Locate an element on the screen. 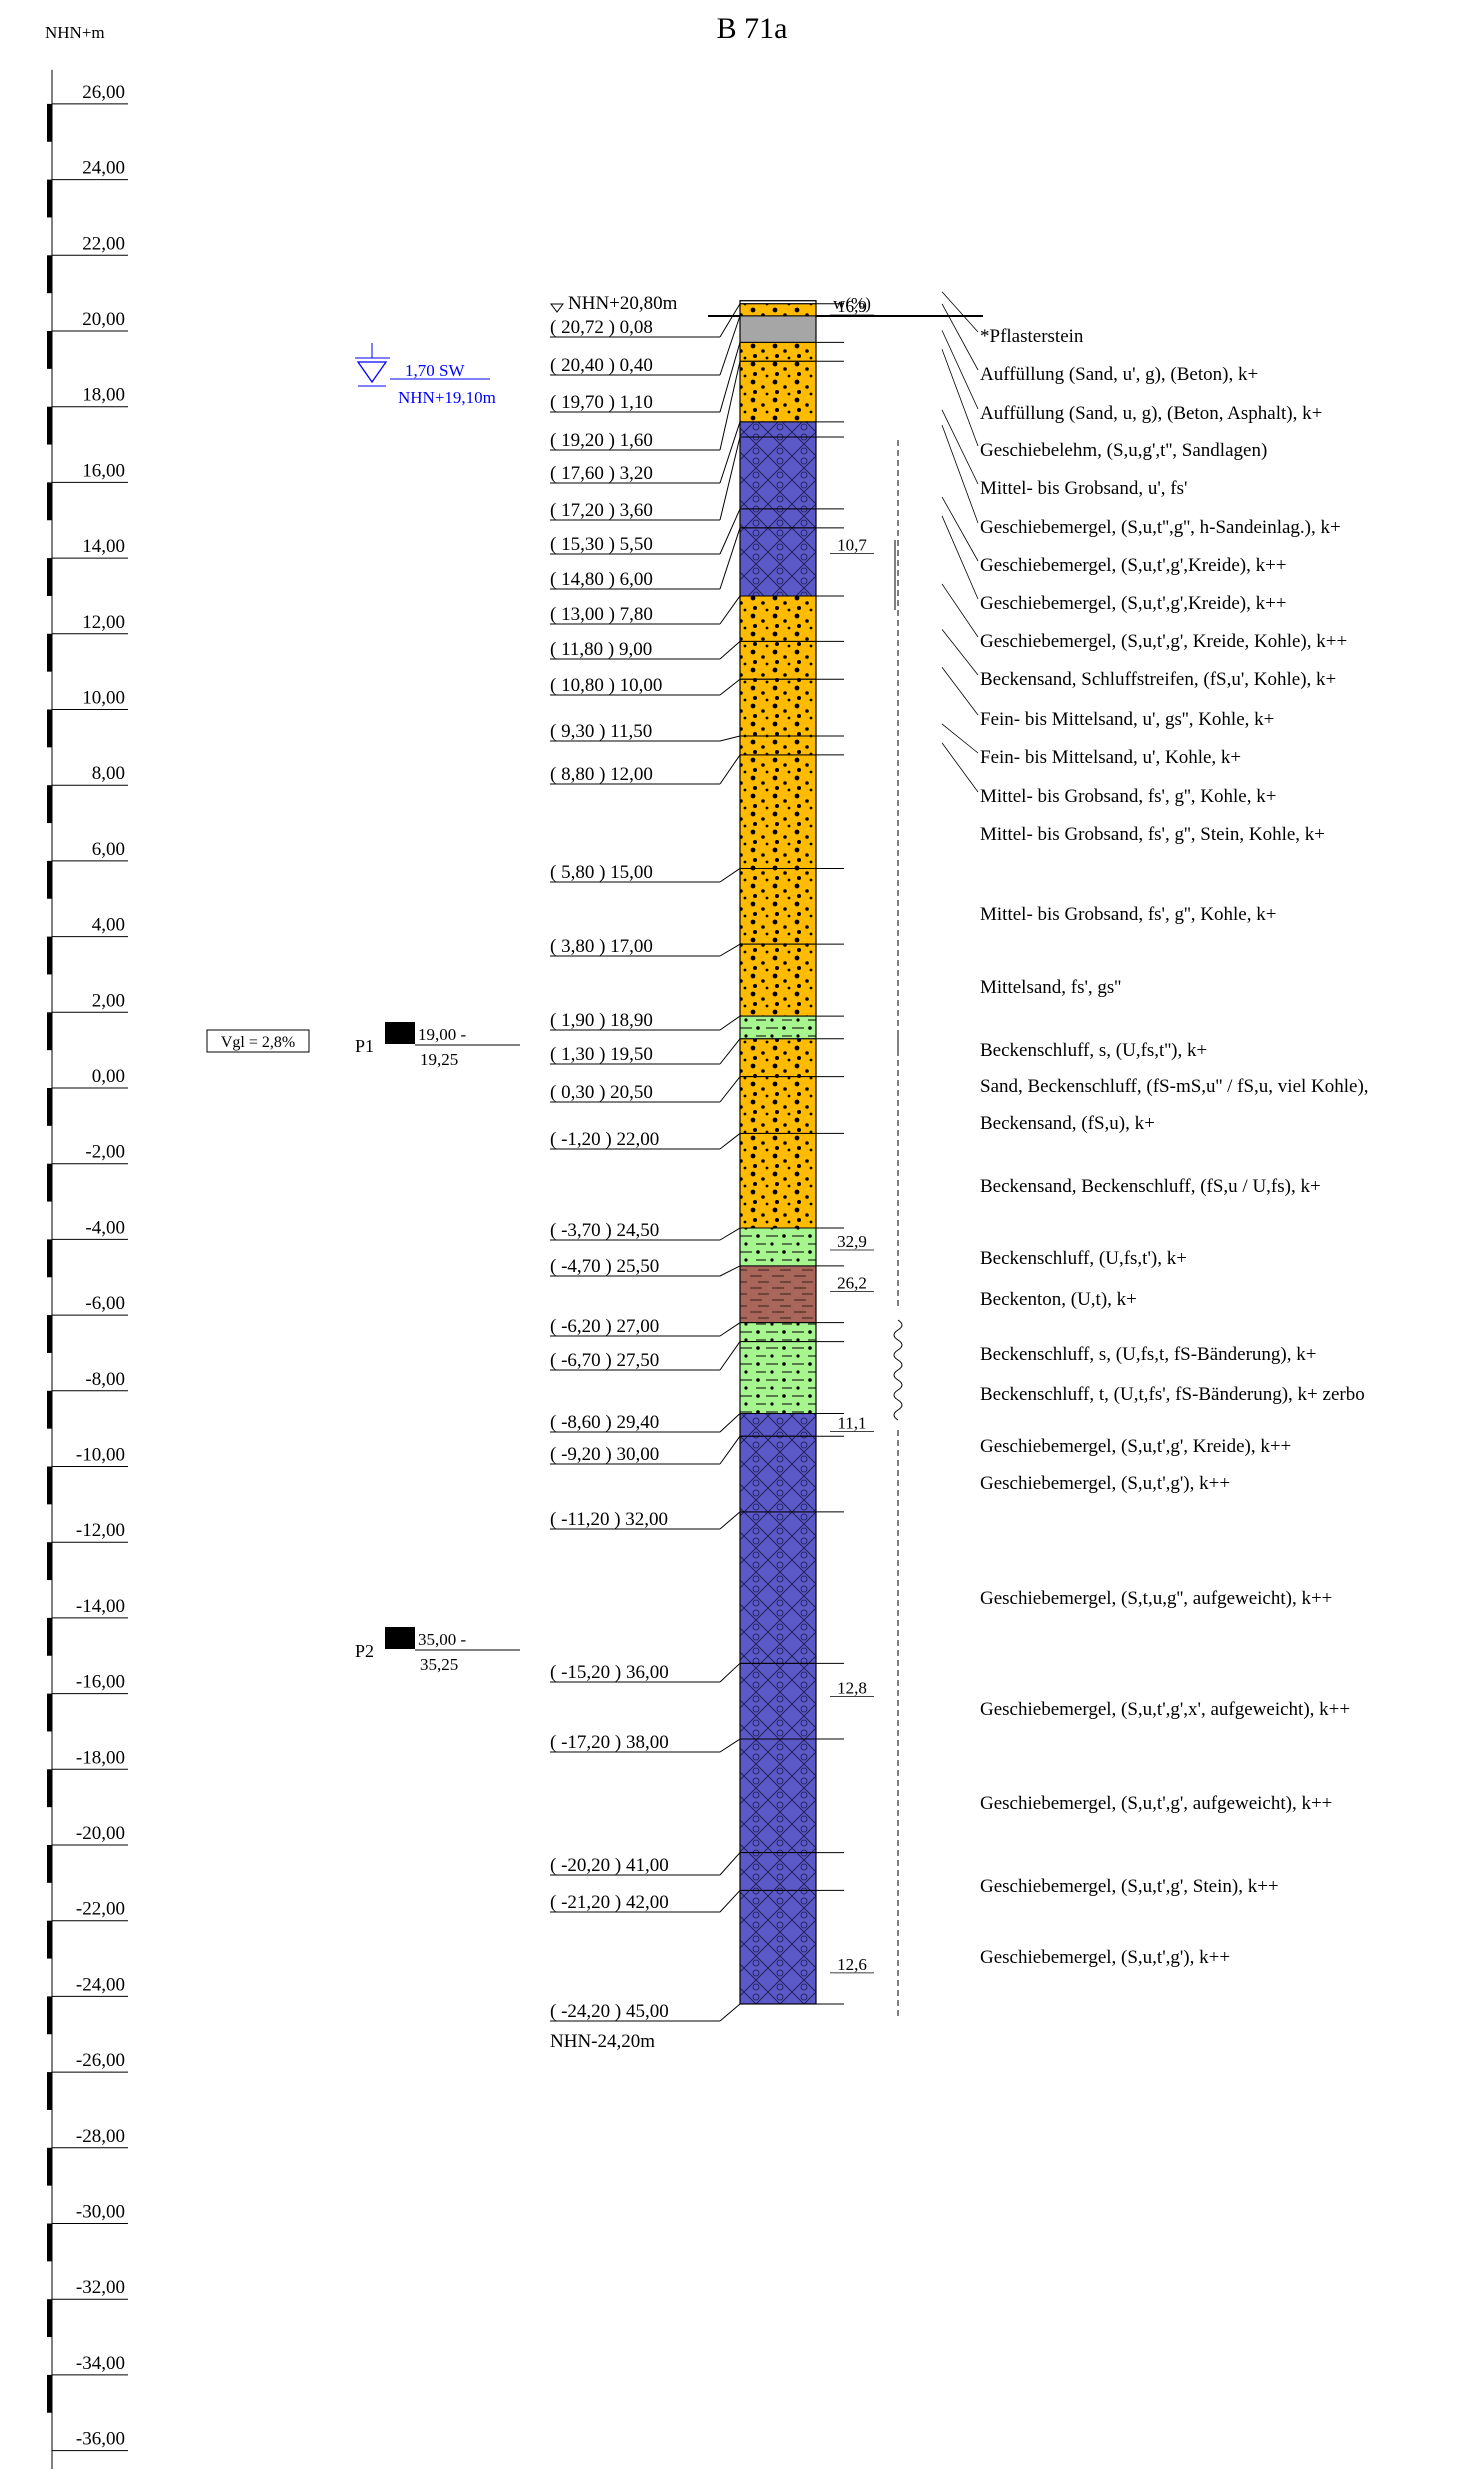  axis-tick-label: -18,00 is located at coordinates (100, 1757).